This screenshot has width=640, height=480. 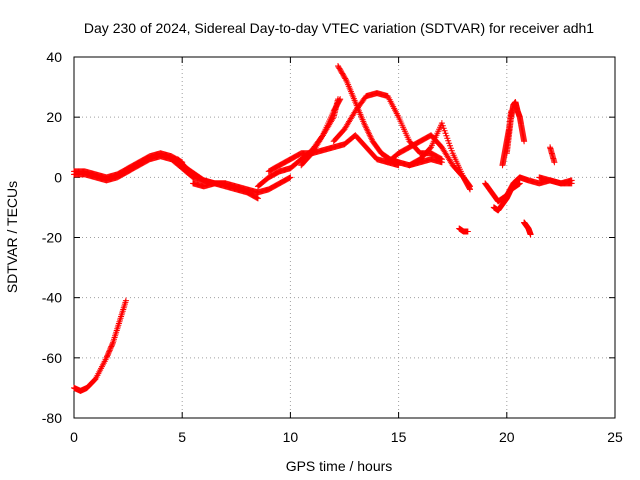 I want to click on series-trace-s, so click(x=552, y=155).